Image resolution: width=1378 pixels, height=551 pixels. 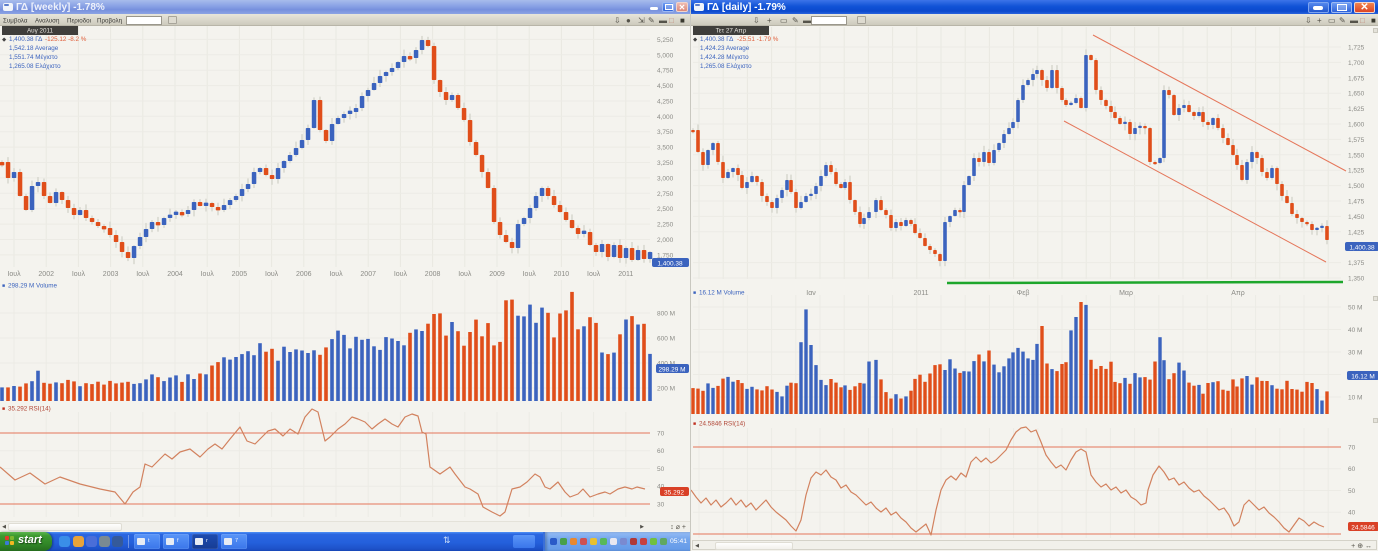 I want to click on svg-text: 1,551.74 Μέγιστο, so click(x=33, y=57).